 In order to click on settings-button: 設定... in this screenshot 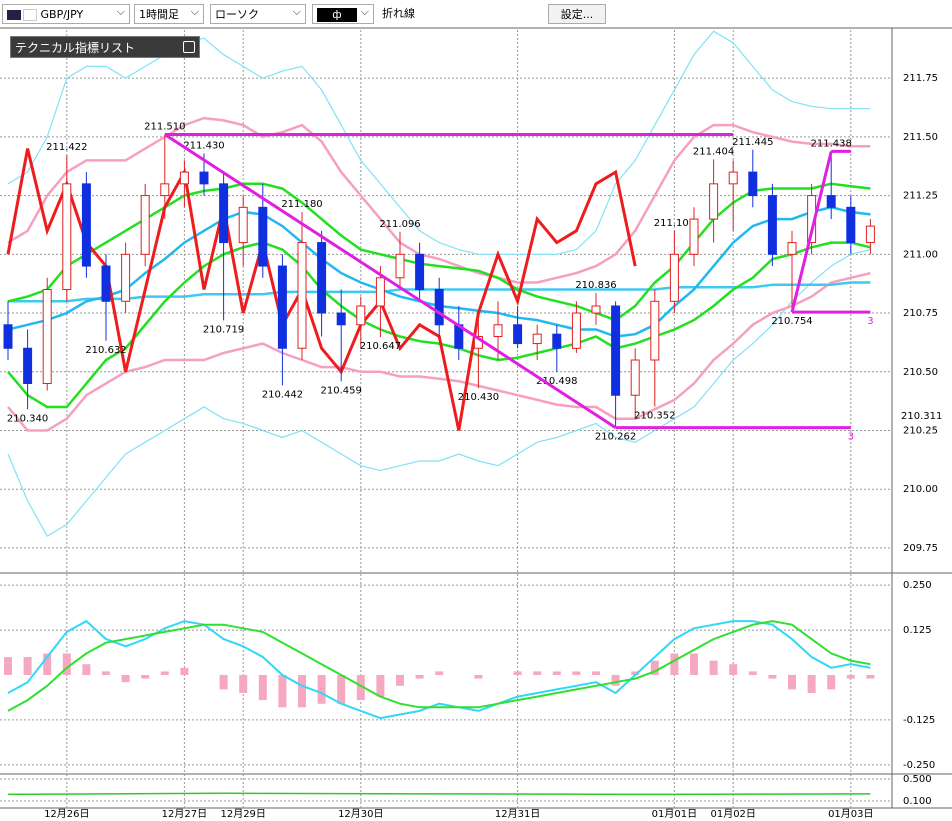, I will do `click(577, 14)`.